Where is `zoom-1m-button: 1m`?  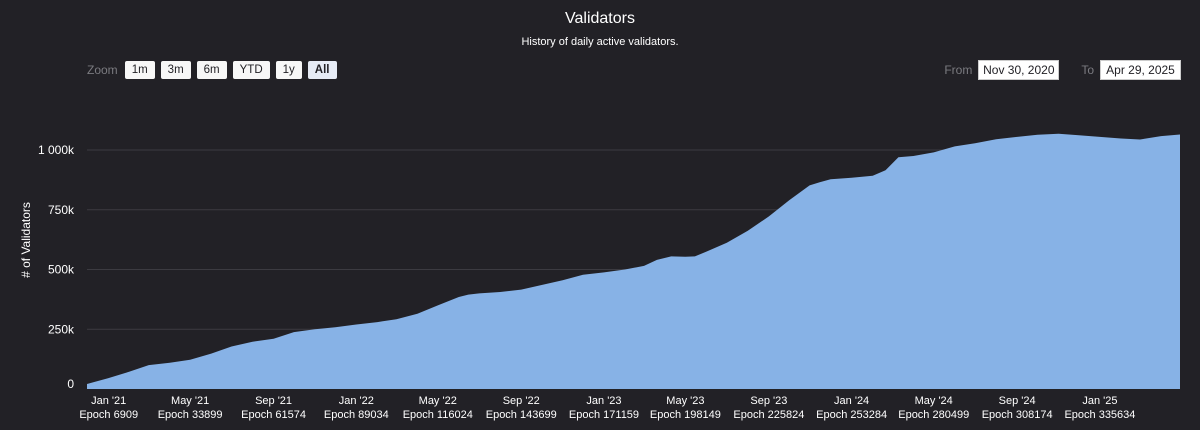 zoom-1m-button: 1m is located at coordinates (139, 70).